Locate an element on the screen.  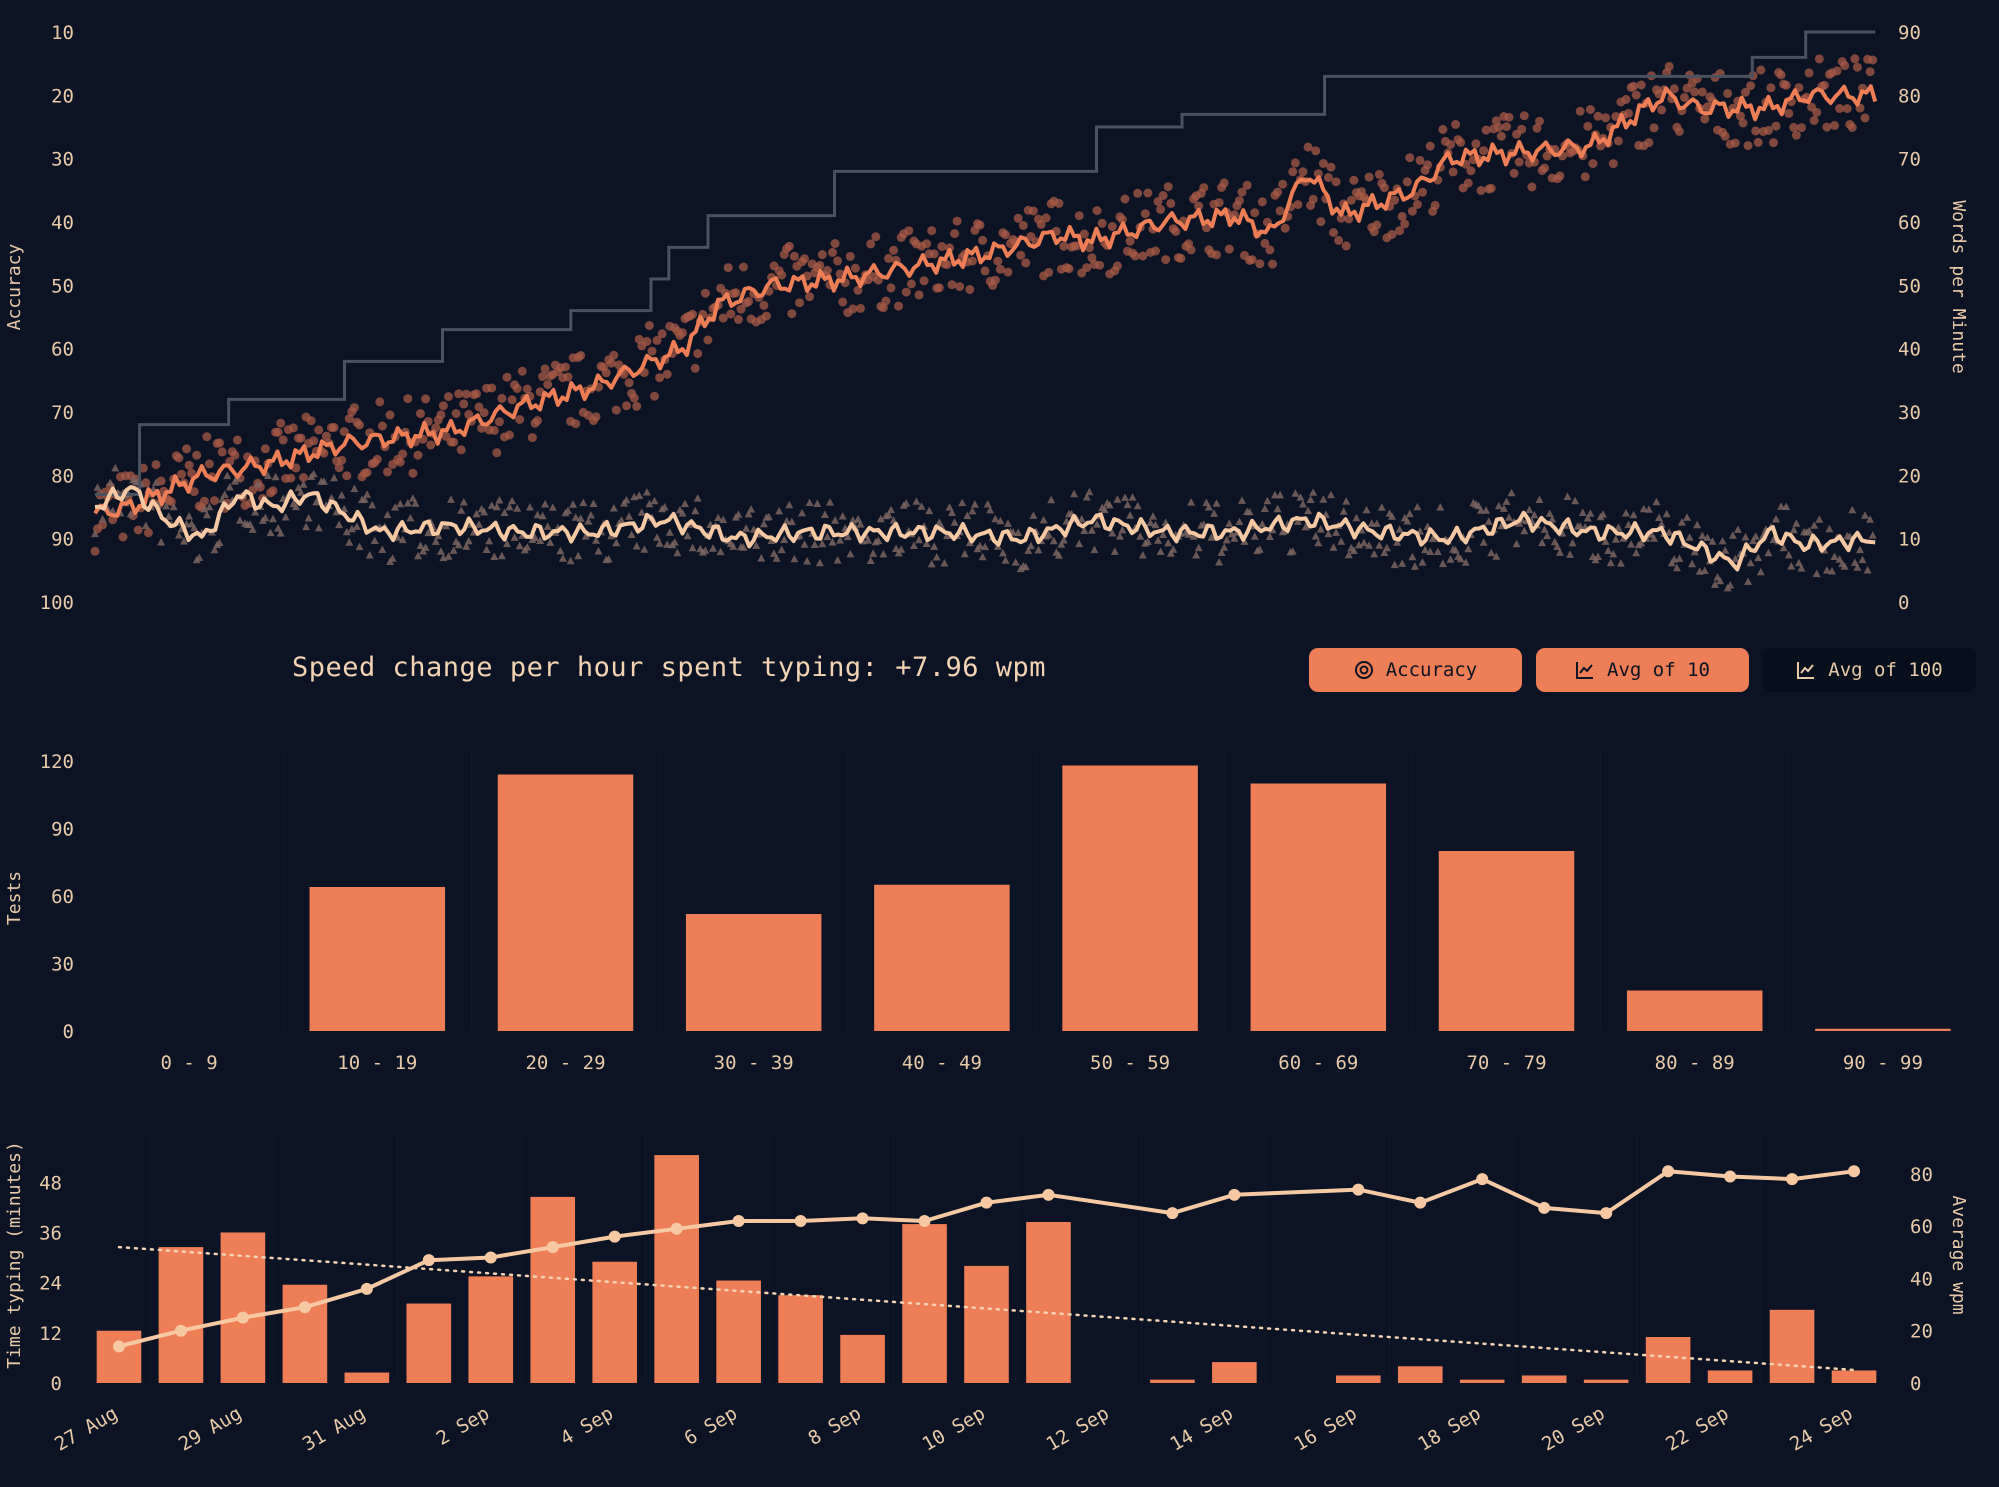
daily-right-title: Average wpm is located at coordinates (1958, 1254).